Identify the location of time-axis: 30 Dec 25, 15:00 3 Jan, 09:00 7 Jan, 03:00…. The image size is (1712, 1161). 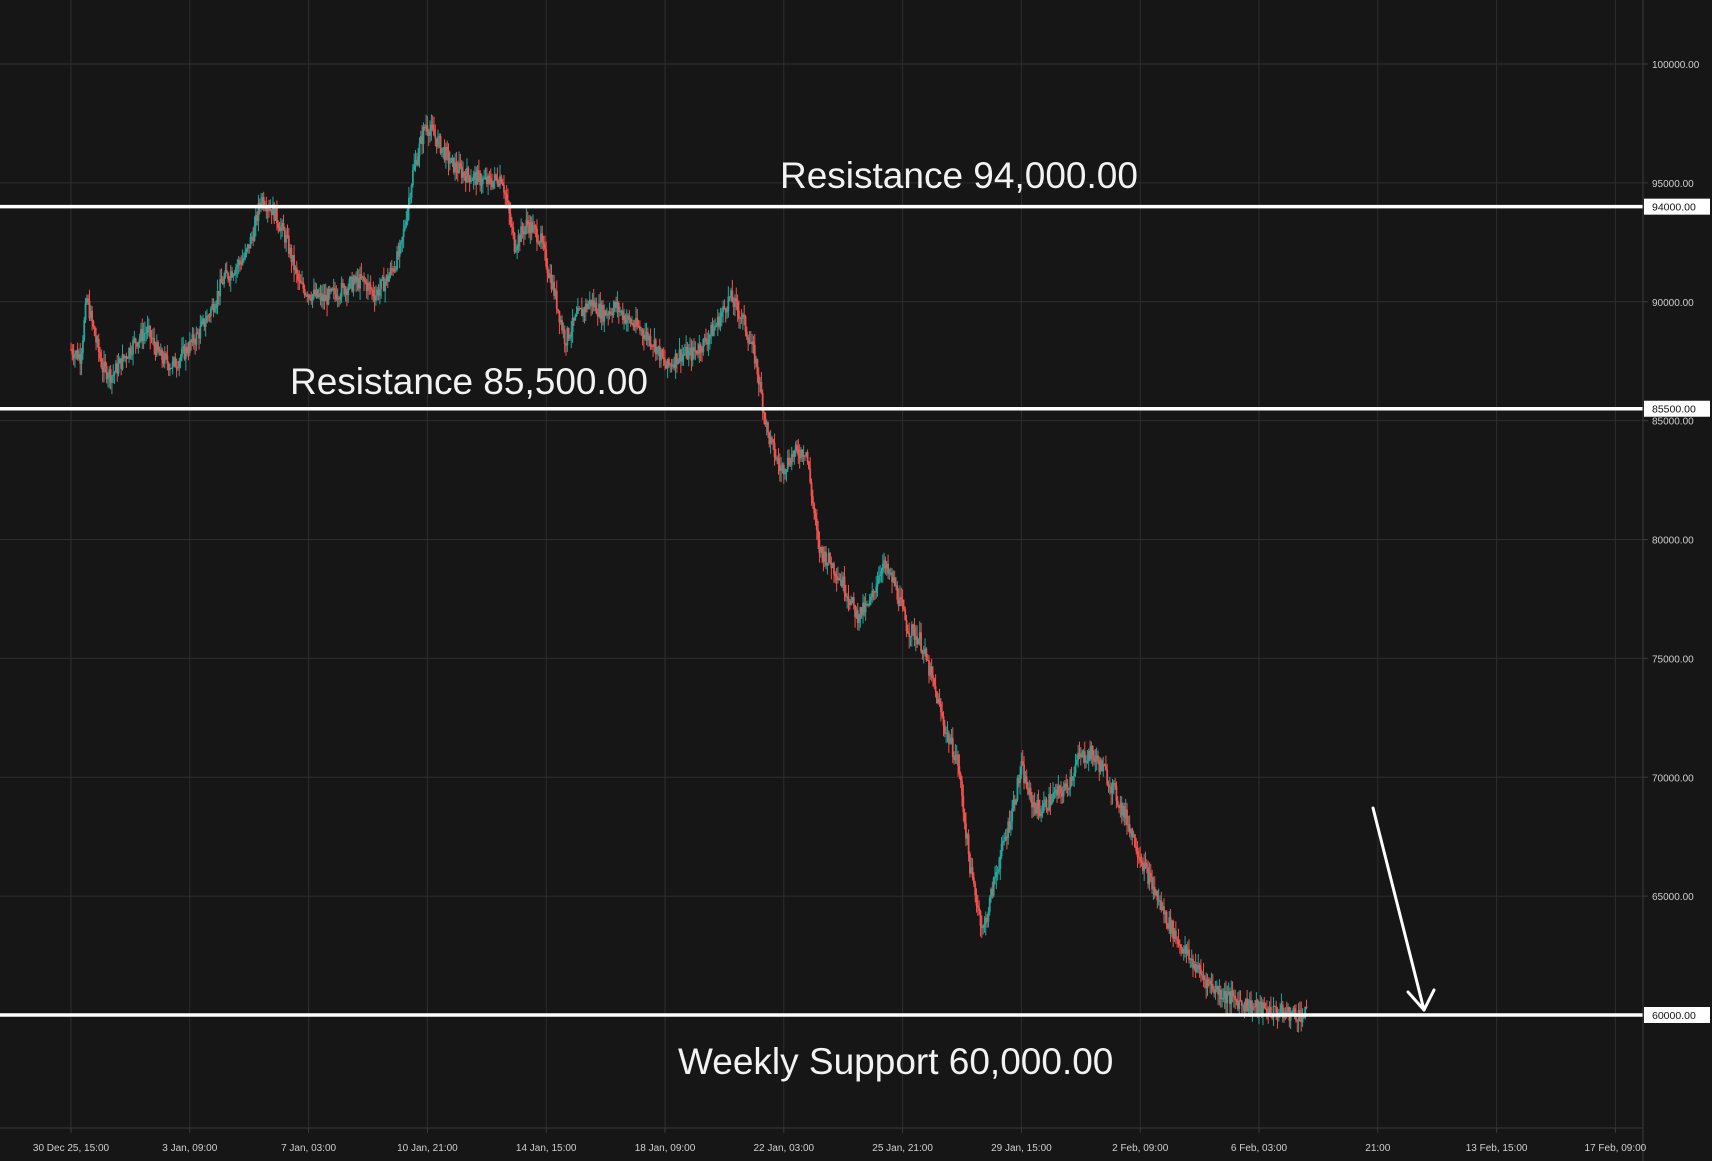
(840, 1141).